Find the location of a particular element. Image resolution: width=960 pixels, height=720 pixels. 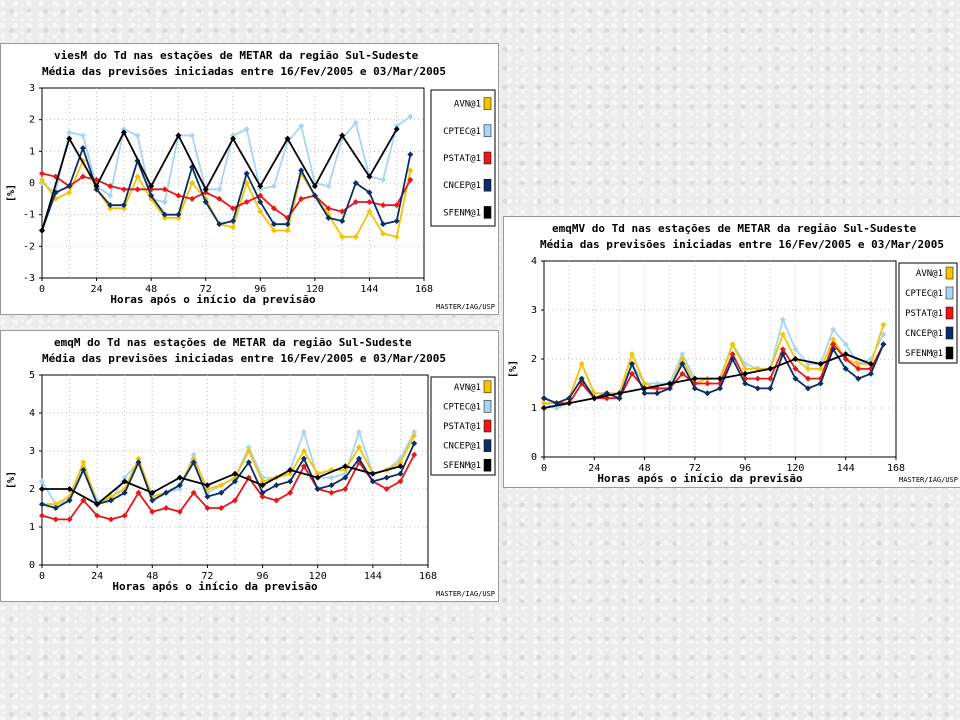

legend-swatch-cncep is located at coordinates (487, 445).